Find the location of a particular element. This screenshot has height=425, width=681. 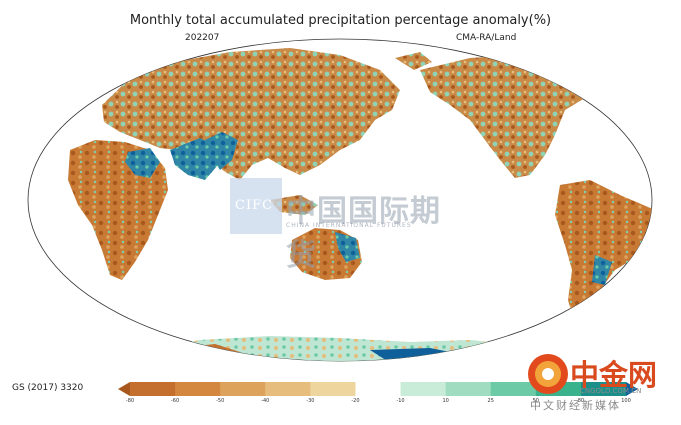

wet-region-africa is located at coordinates (142, 163).